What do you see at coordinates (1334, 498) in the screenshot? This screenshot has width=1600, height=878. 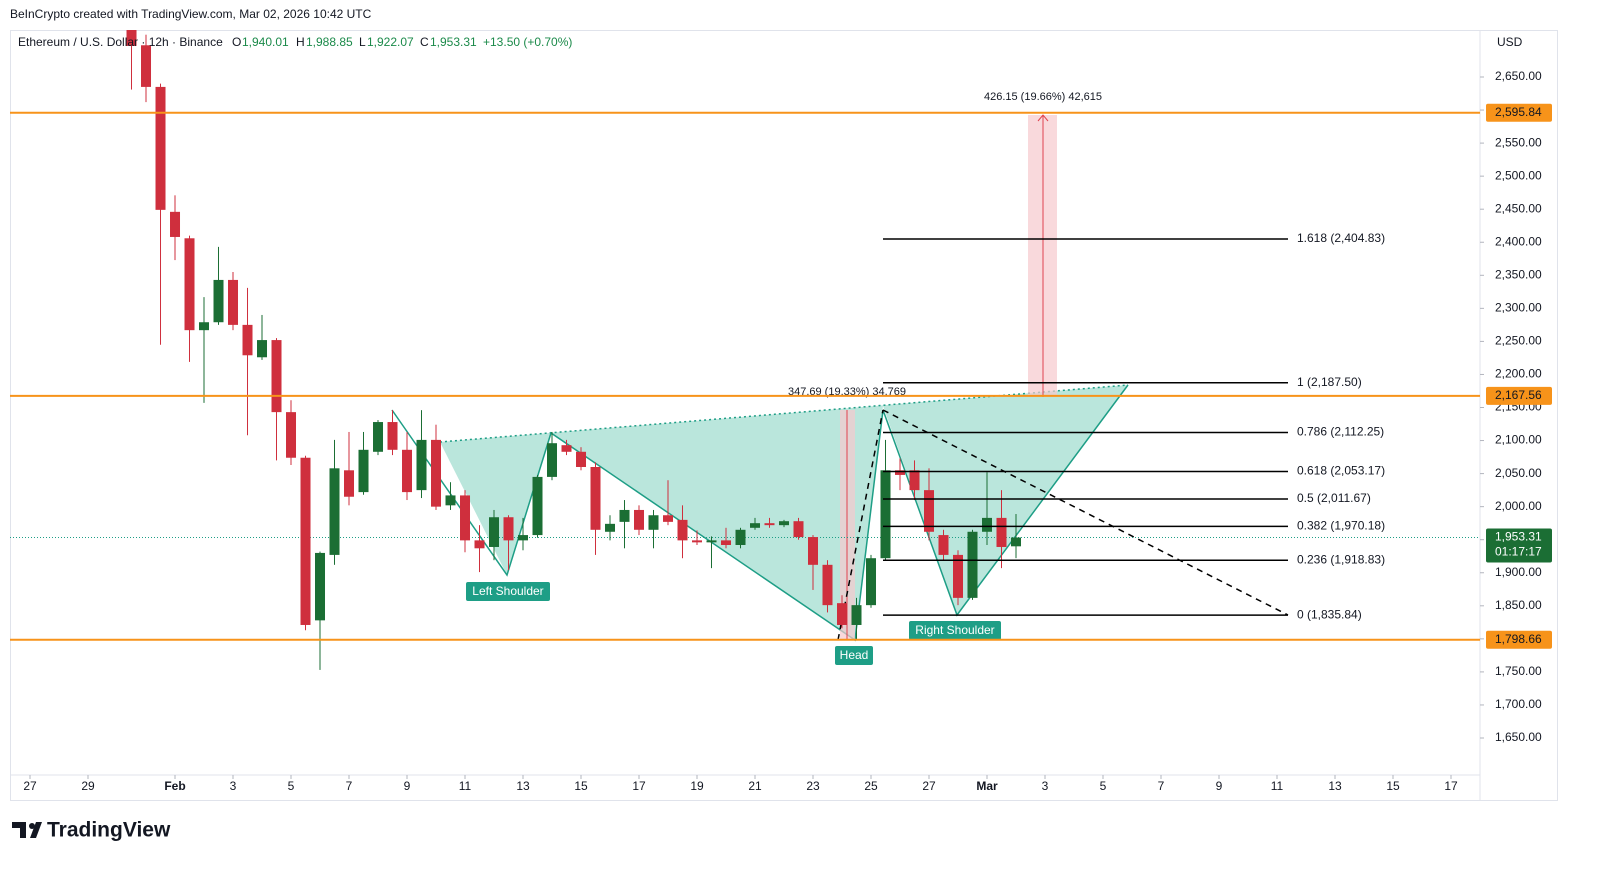 I see `fib-label: 0.5 (2,011.67)` at bounding box center [1334, 498].